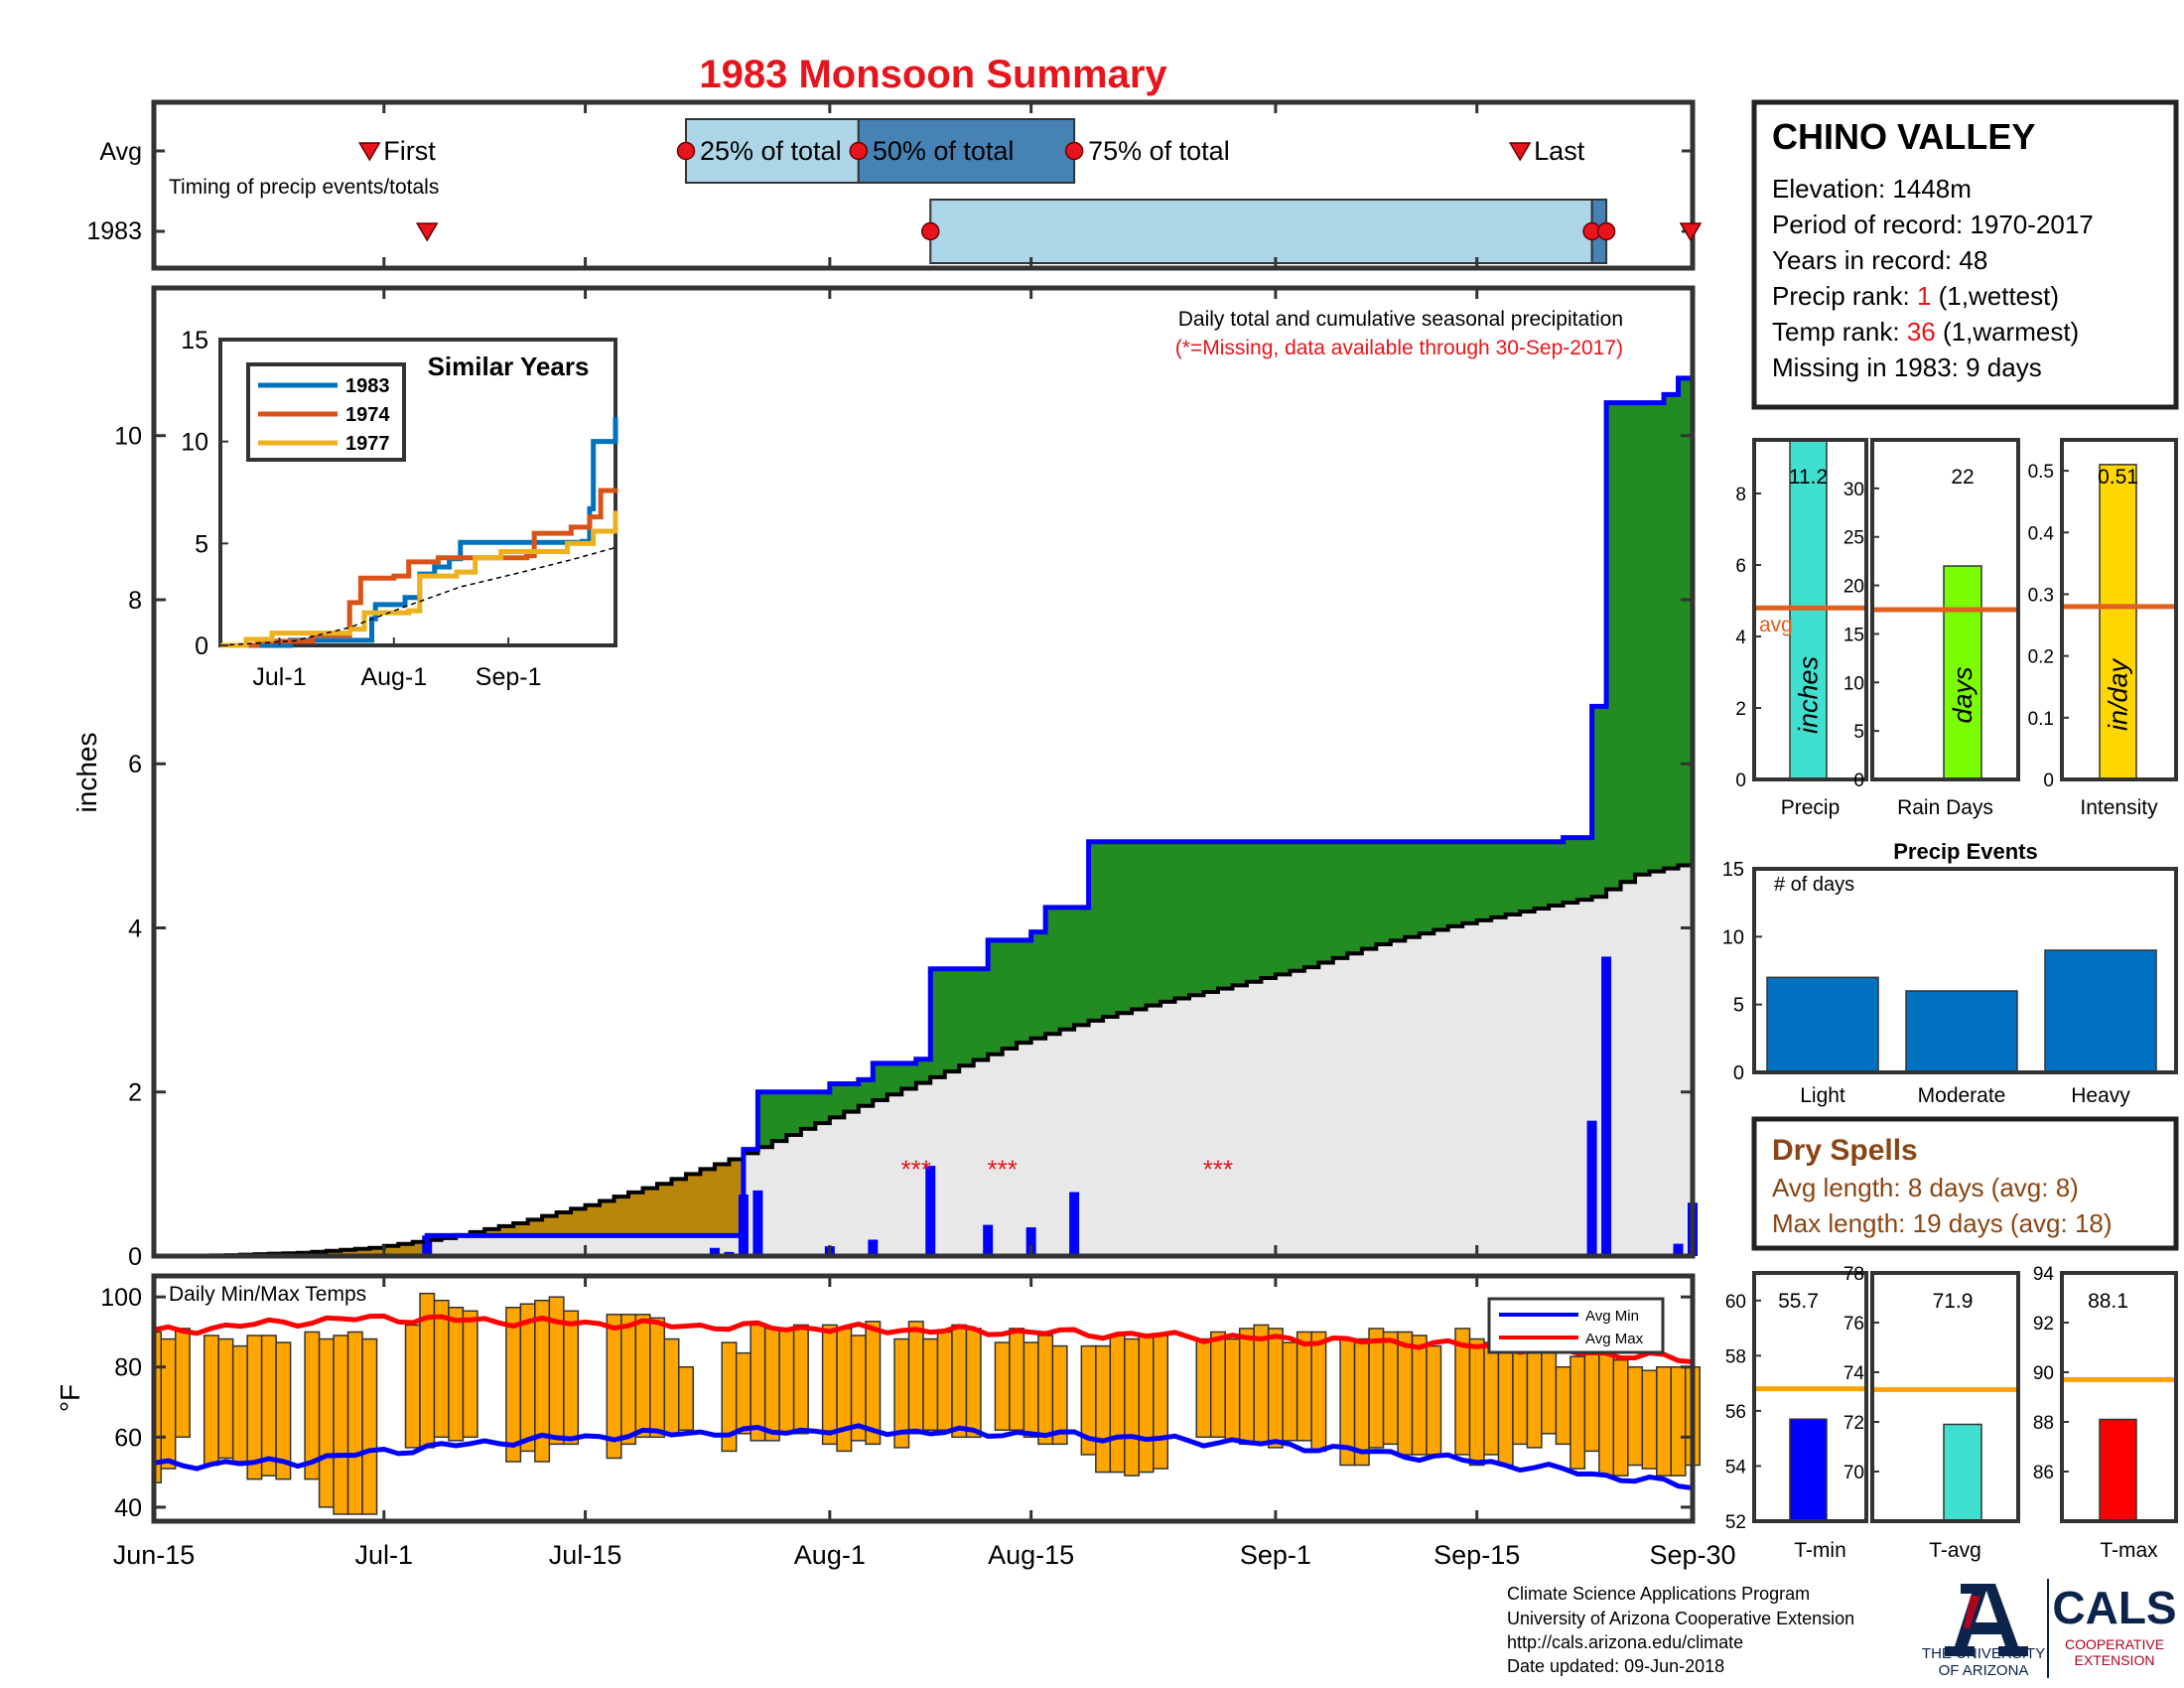 The height and width of the screenshot is (1688, 2184). What do you see at coordinates (2043, 1324) in the screenshot?
I see `temp-tick-label: 92` at bounding box center [2043, 1324].